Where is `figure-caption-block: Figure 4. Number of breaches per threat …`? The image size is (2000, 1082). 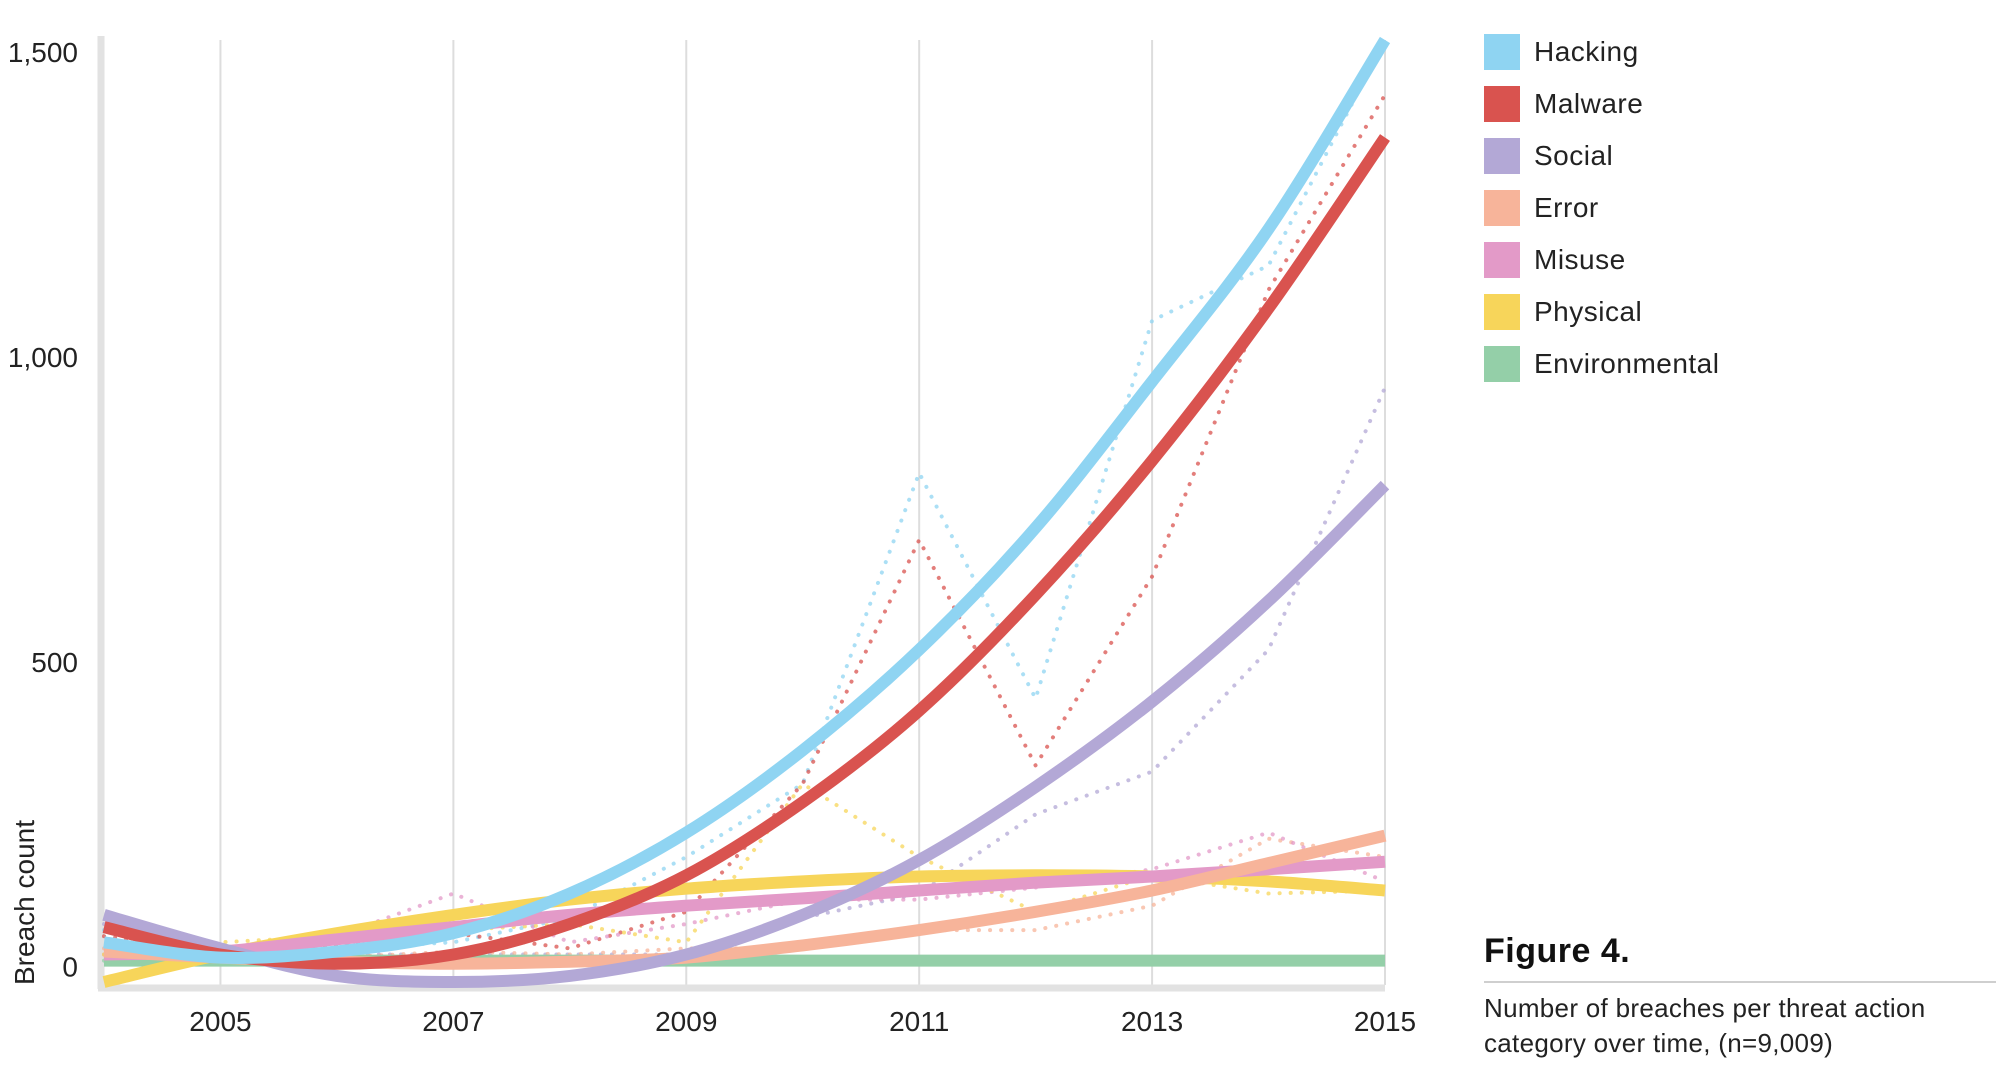 figure-caption-block: Figure 4. Number of breaches per threat … is located at coordinates (1740, 996).